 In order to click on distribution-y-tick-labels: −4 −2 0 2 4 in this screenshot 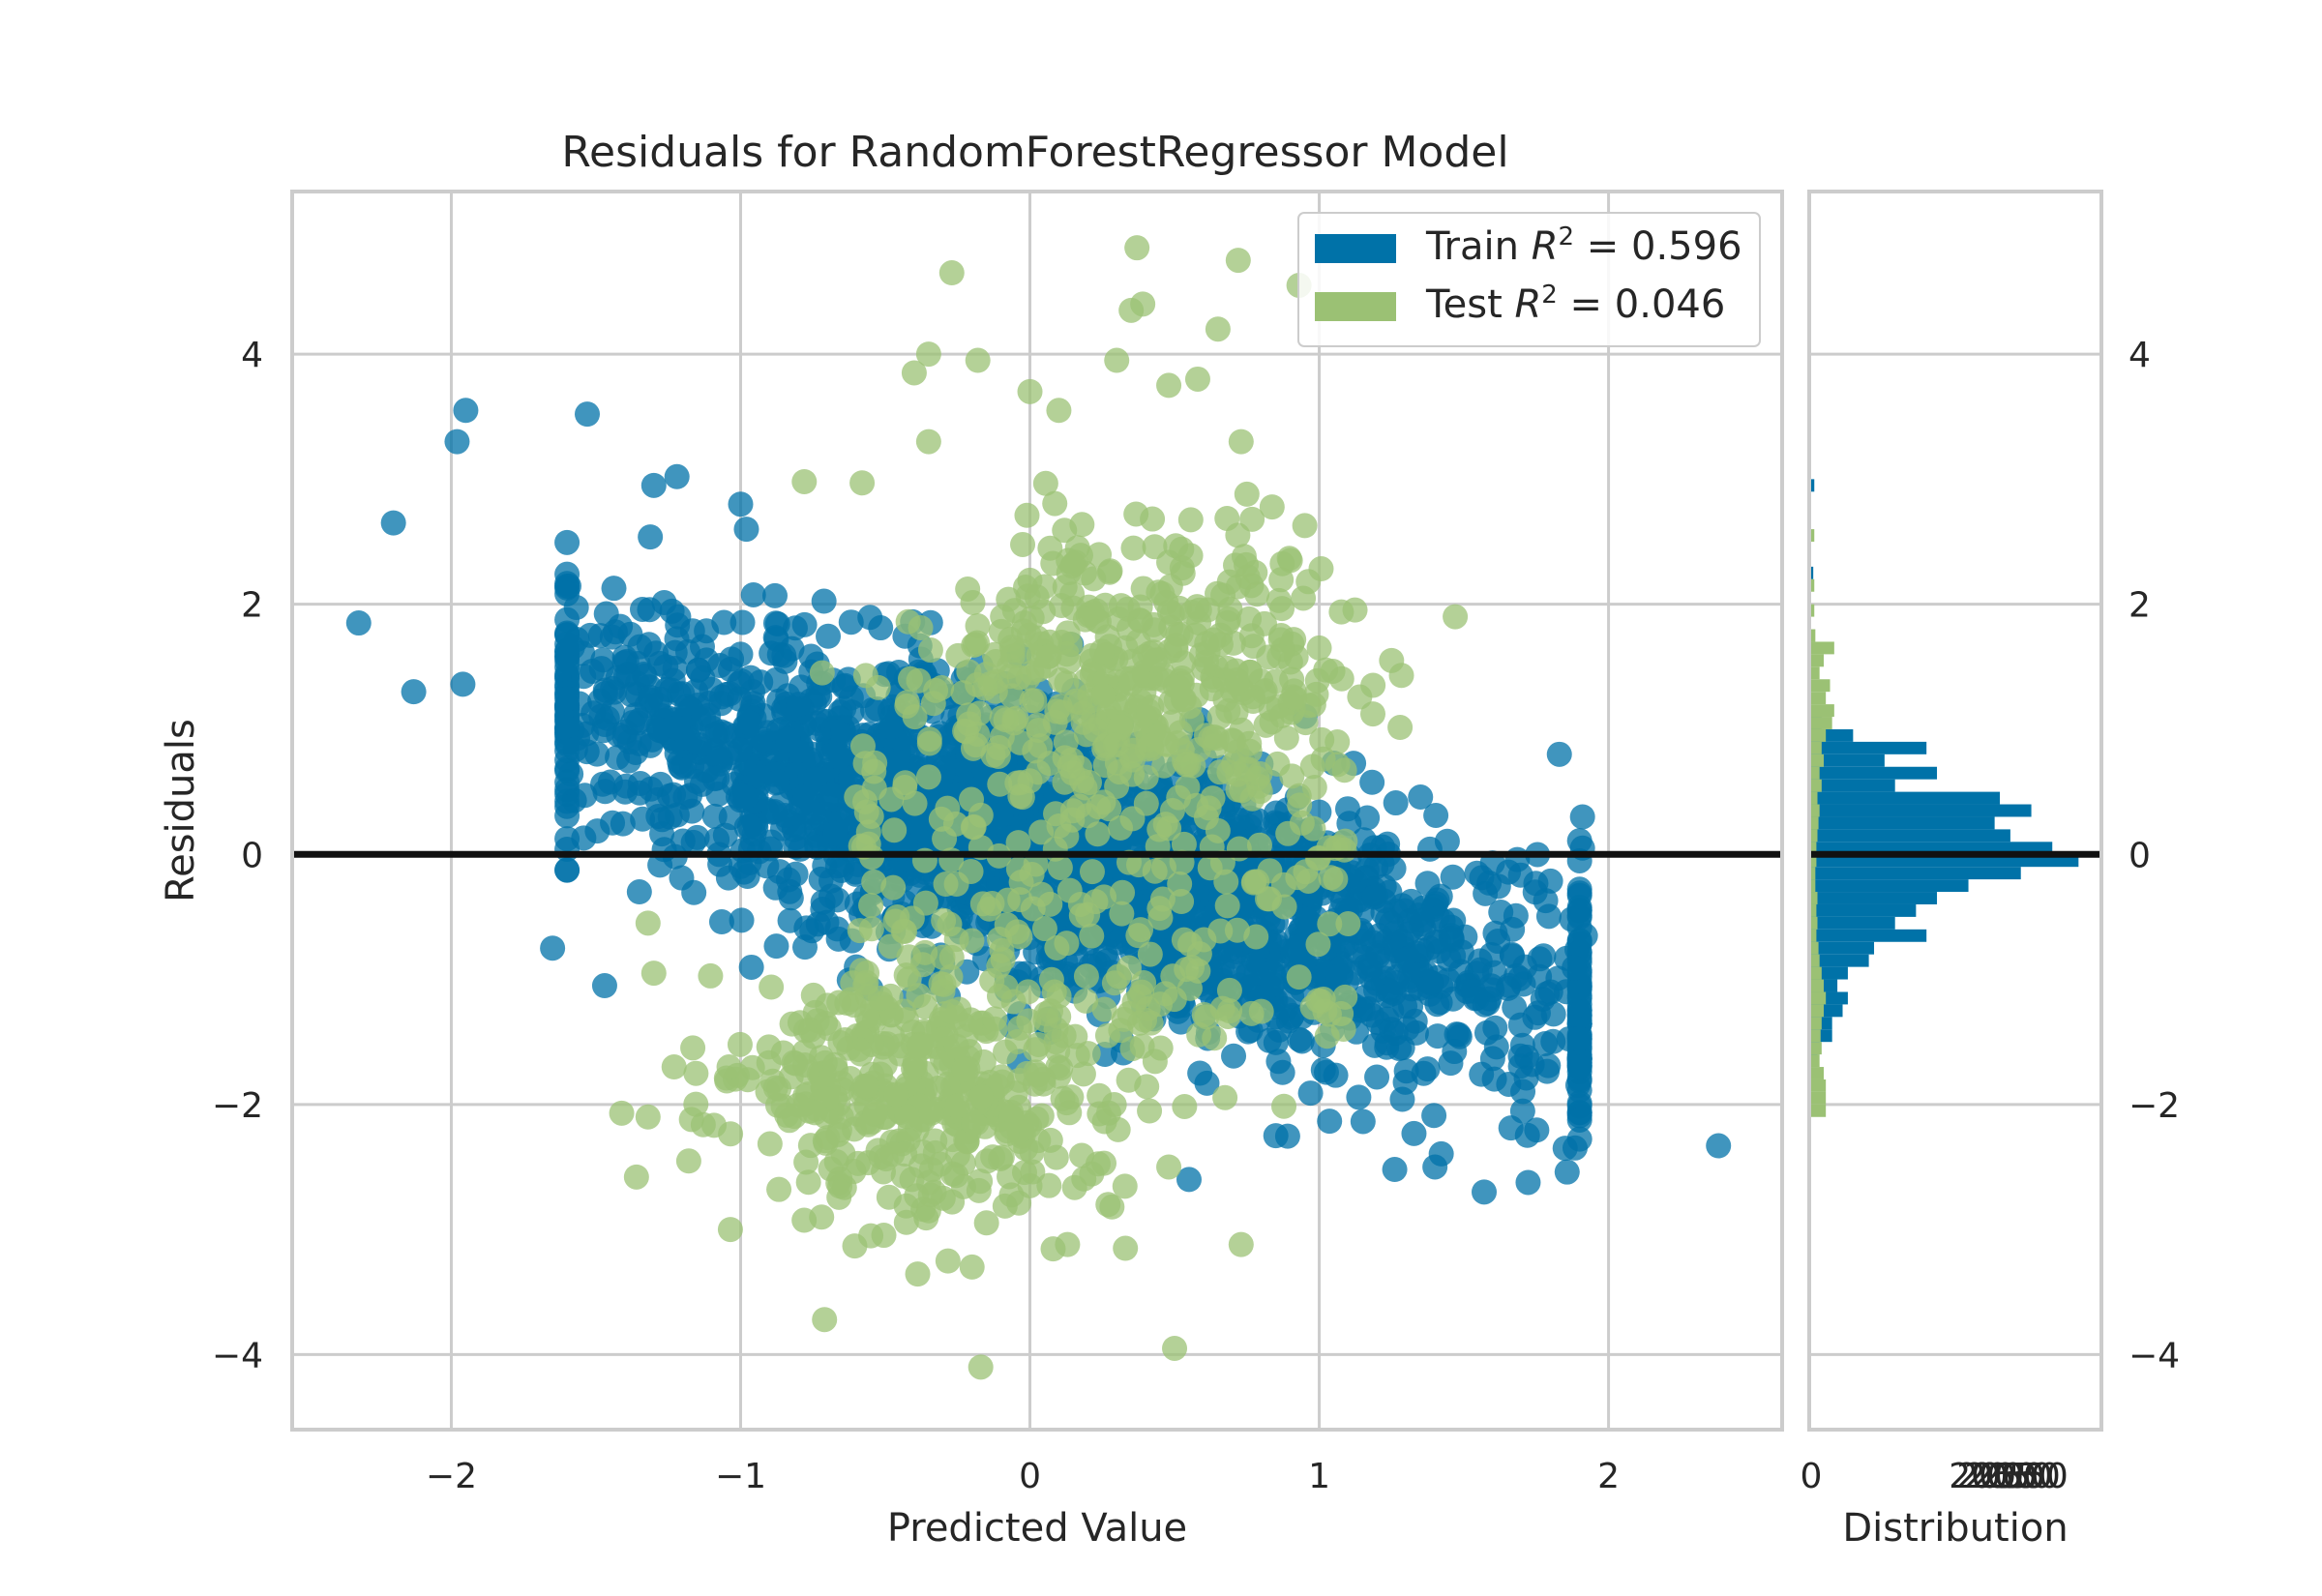, I will do `click(2154, 855)`.